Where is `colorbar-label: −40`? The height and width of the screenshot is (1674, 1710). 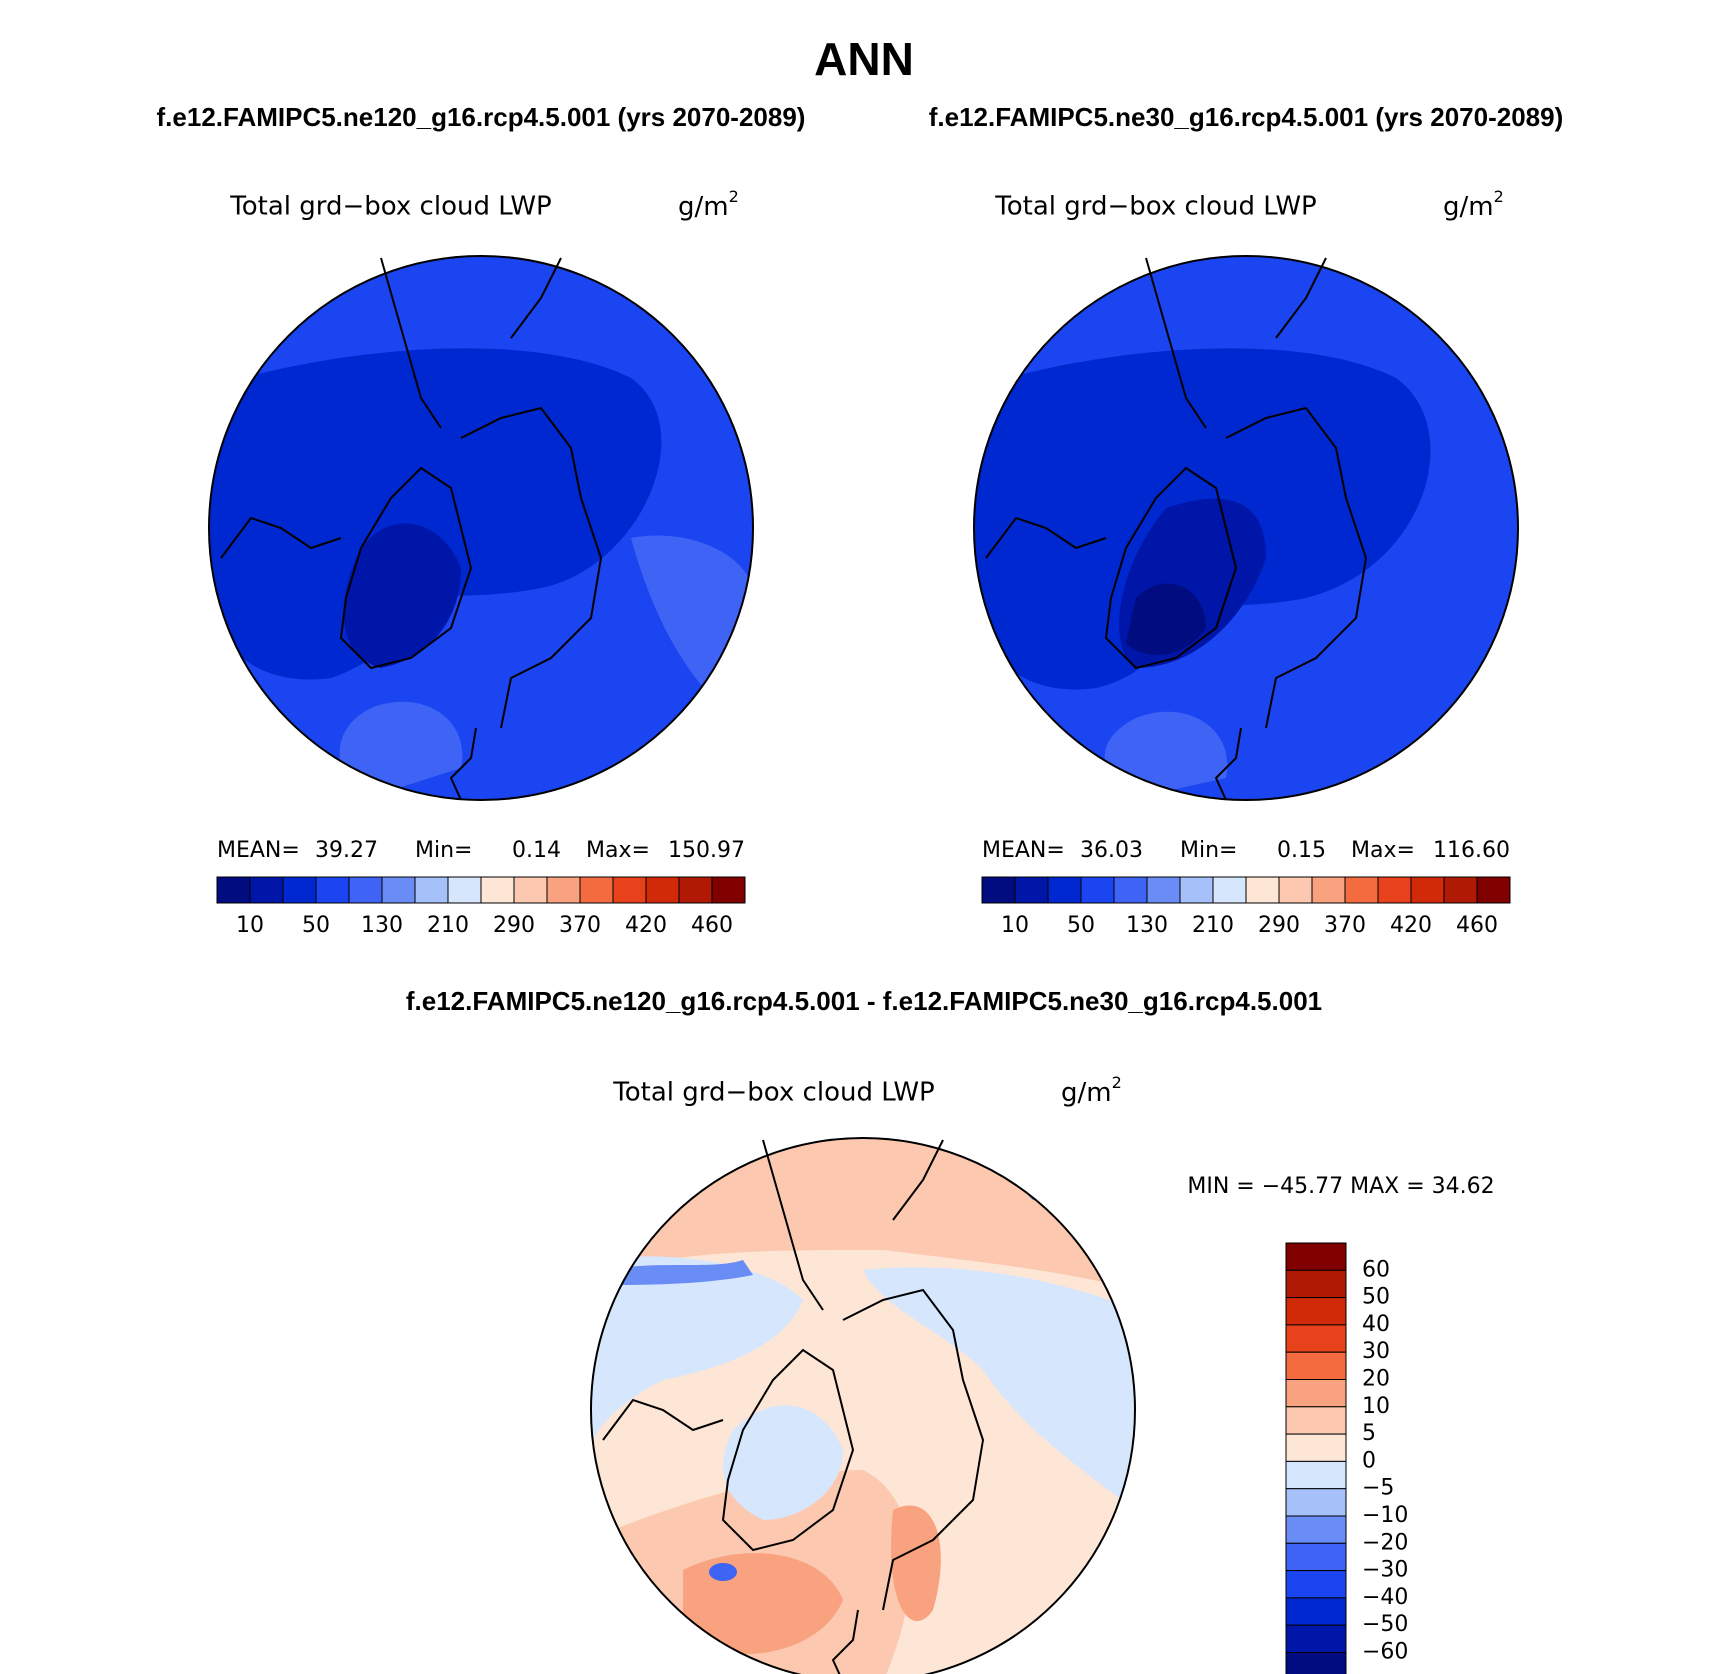 colorbar-label: −40 is located at coordinates (1385, 1597).